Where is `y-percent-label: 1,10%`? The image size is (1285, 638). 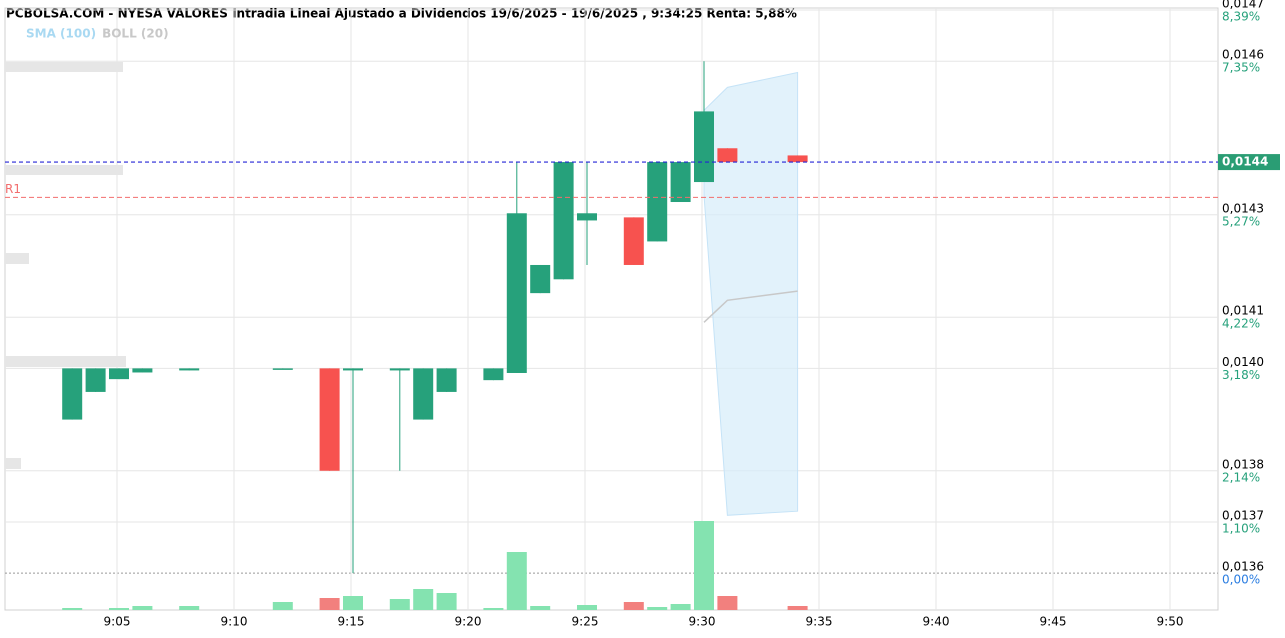 y-percent-label: 1,10% is located at coordinates (1241, 528).